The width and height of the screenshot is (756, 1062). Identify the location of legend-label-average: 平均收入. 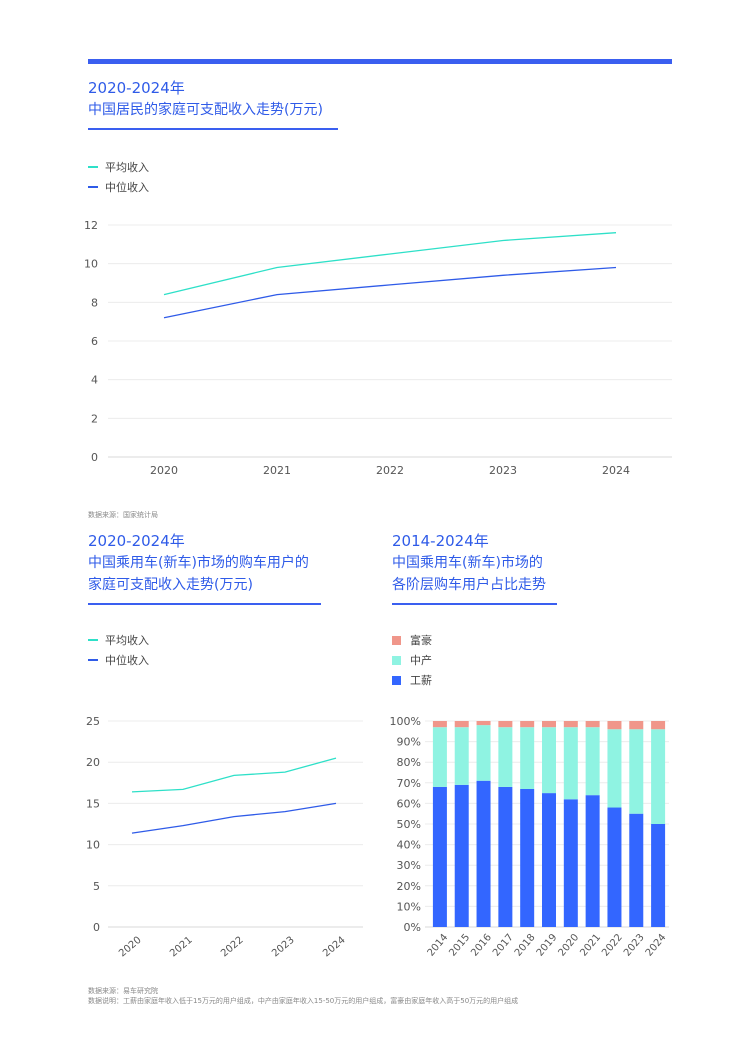
(127, 167).